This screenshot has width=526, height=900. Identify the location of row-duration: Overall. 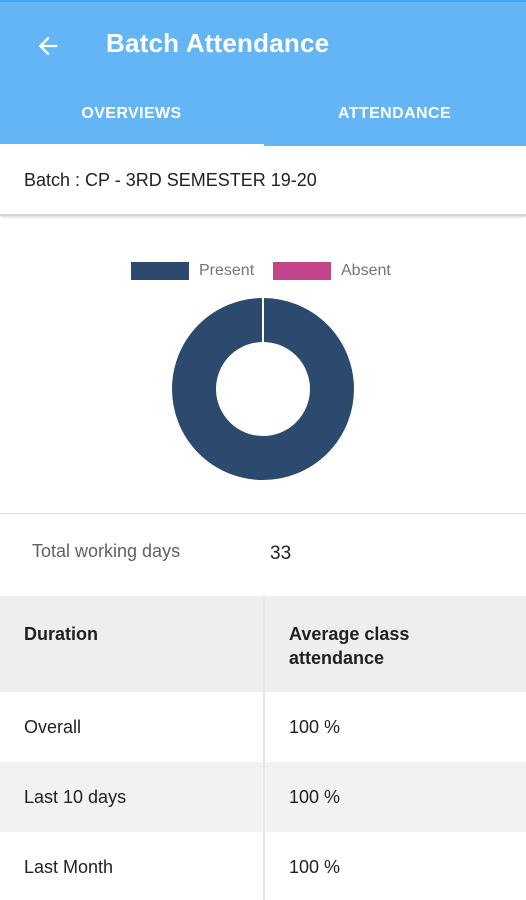
(53, 726).